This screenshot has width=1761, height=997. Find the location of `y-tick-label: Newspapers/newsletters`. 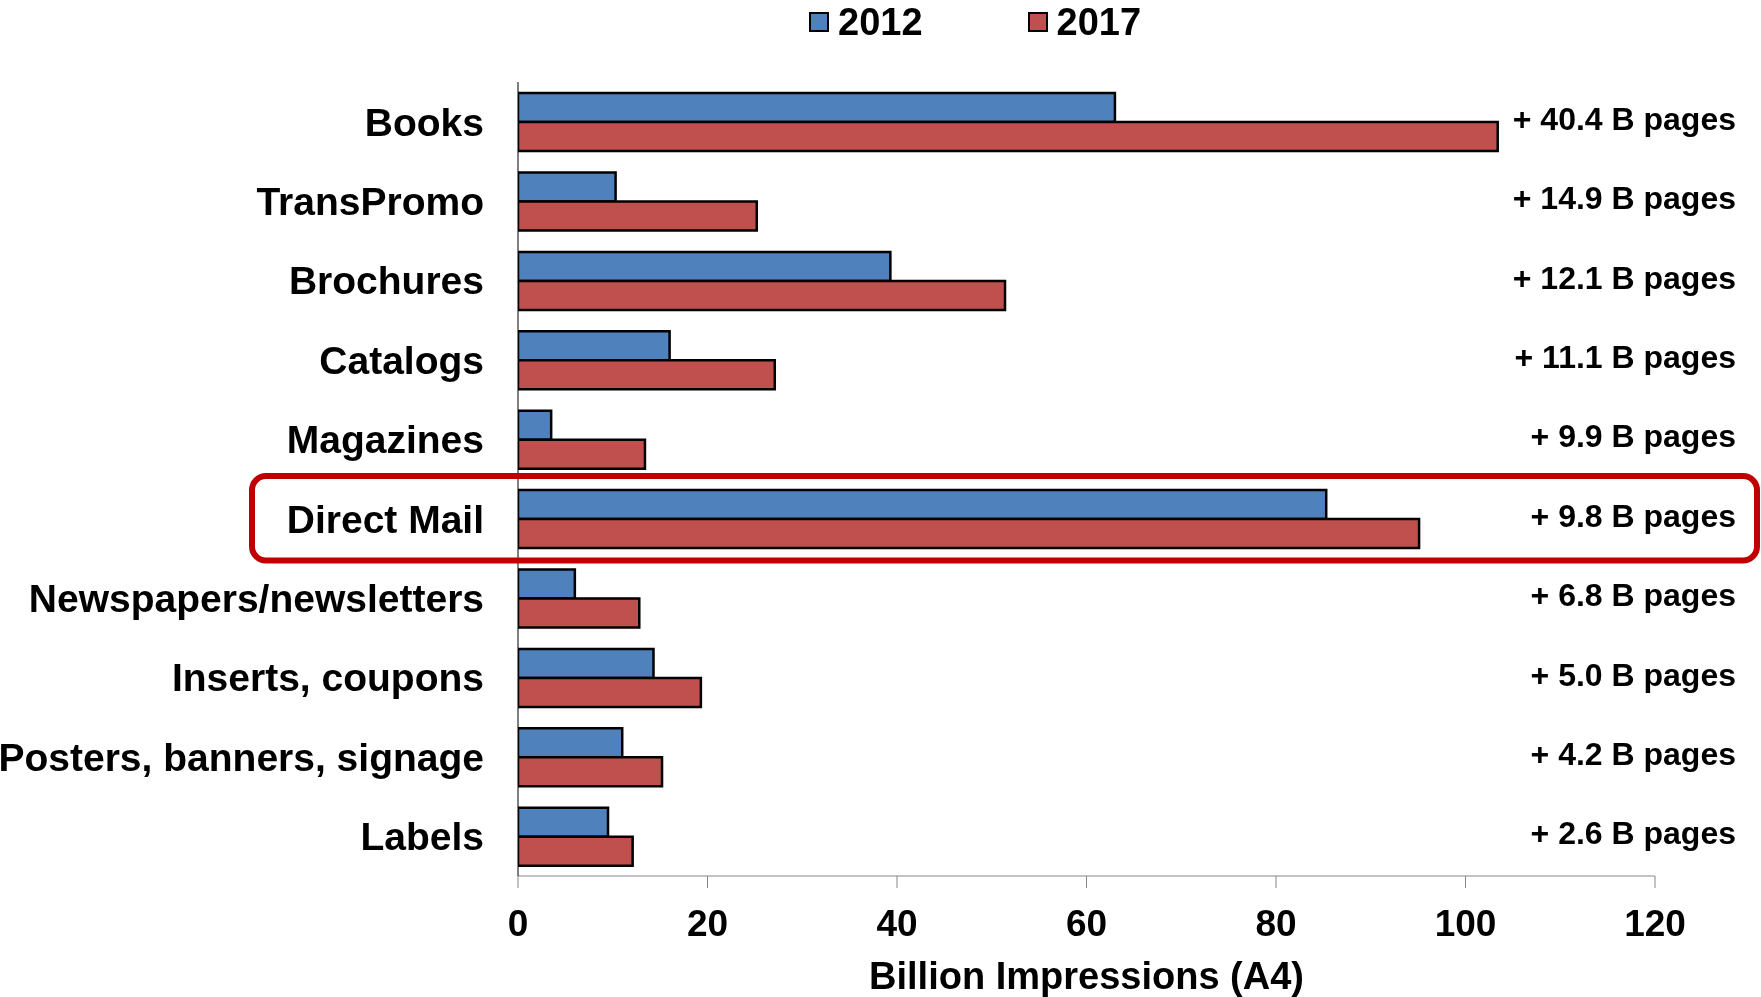

y-tick-label: Newspapers/newsletters is located at coordinates (256, 598).